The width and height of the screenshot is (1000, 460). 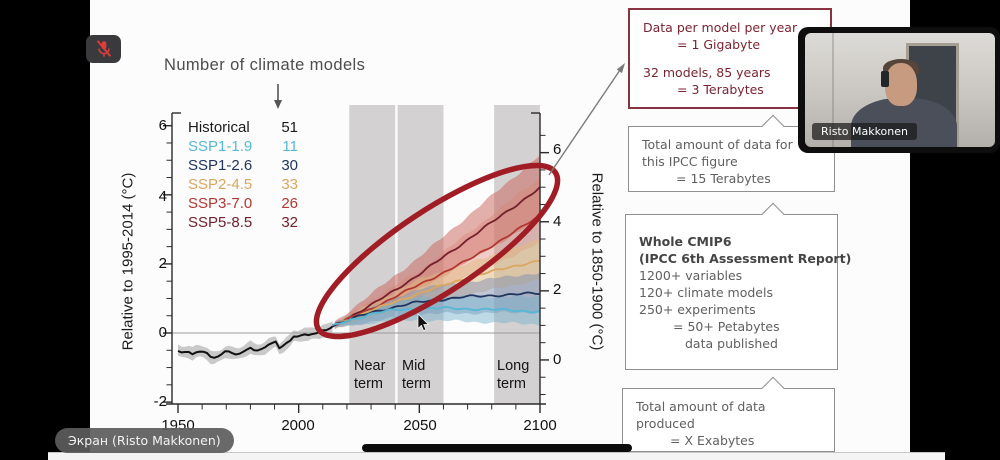 I want to click on slide-annotation-bar, so click(x=497, y=448).